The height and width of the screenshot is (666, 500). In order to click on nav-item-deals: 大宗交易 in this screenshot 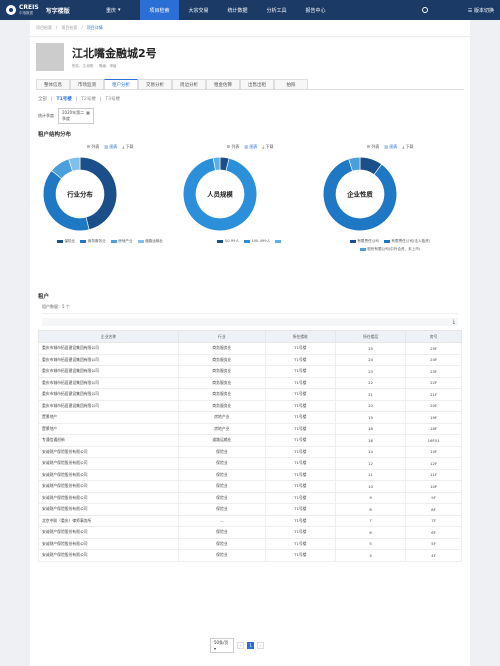, I will do `click(198, 10)`.